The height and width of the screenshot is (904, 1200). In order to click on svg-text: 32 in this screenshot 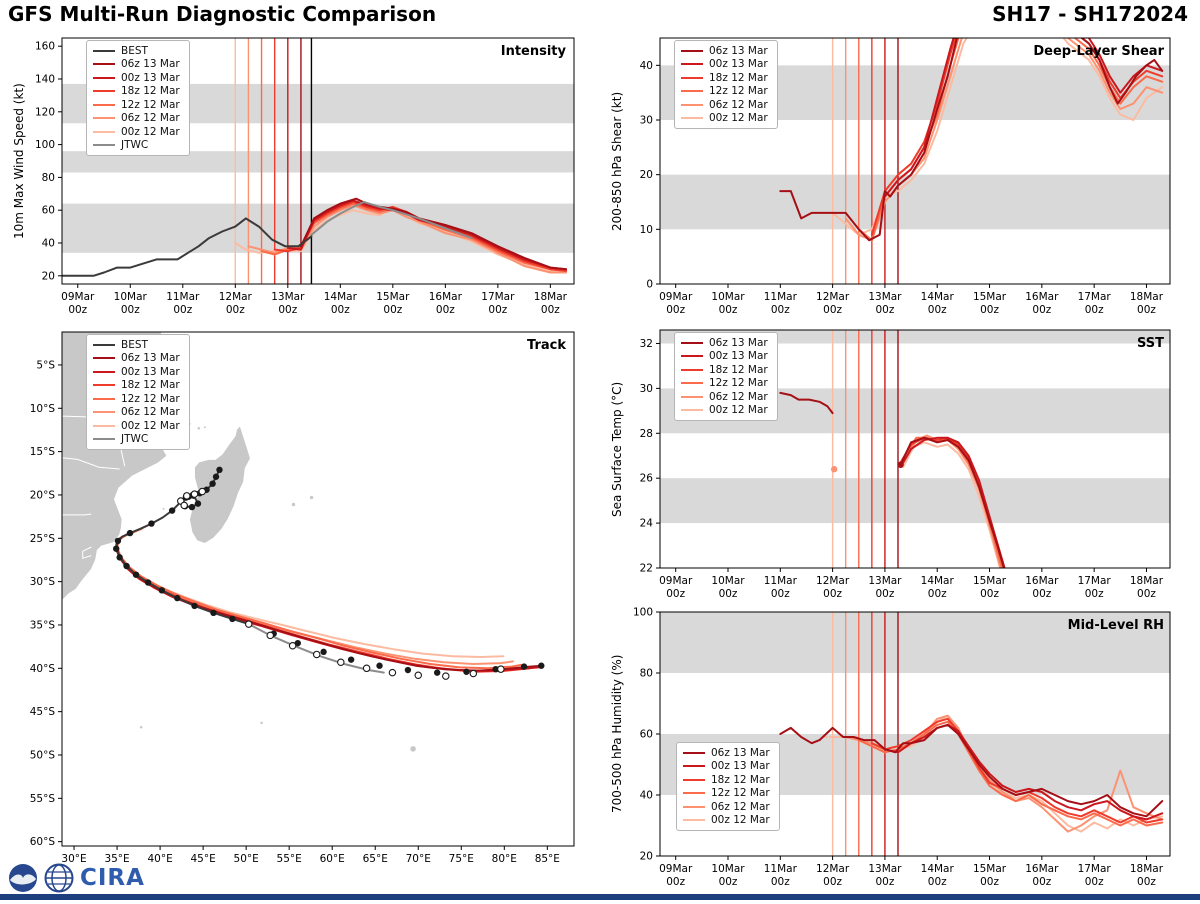, I will do `click(646, 344)`.